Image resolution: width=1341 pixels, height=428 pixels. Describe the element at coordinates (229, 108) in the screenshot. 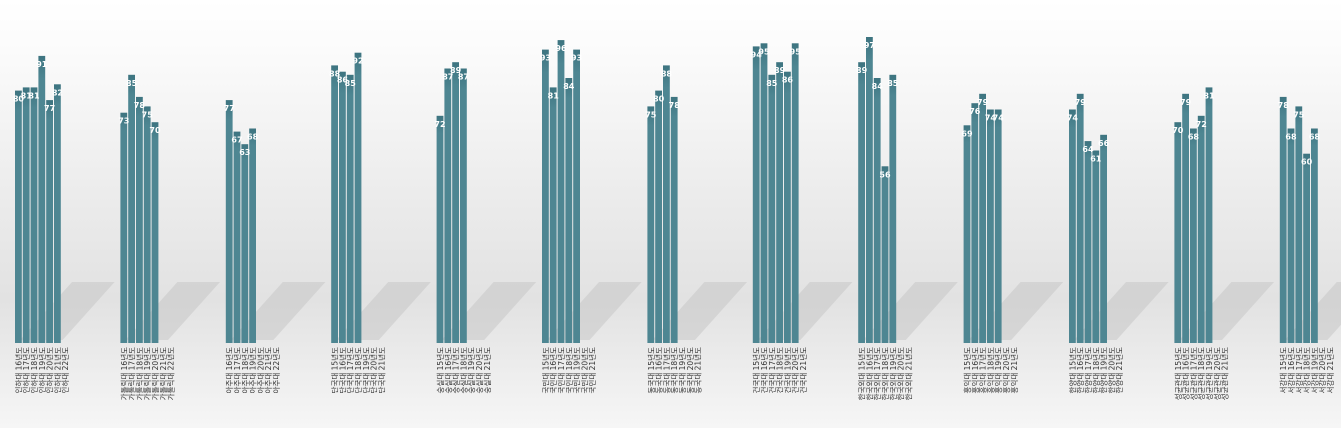

I see `bar-value-label: 77` at that location.